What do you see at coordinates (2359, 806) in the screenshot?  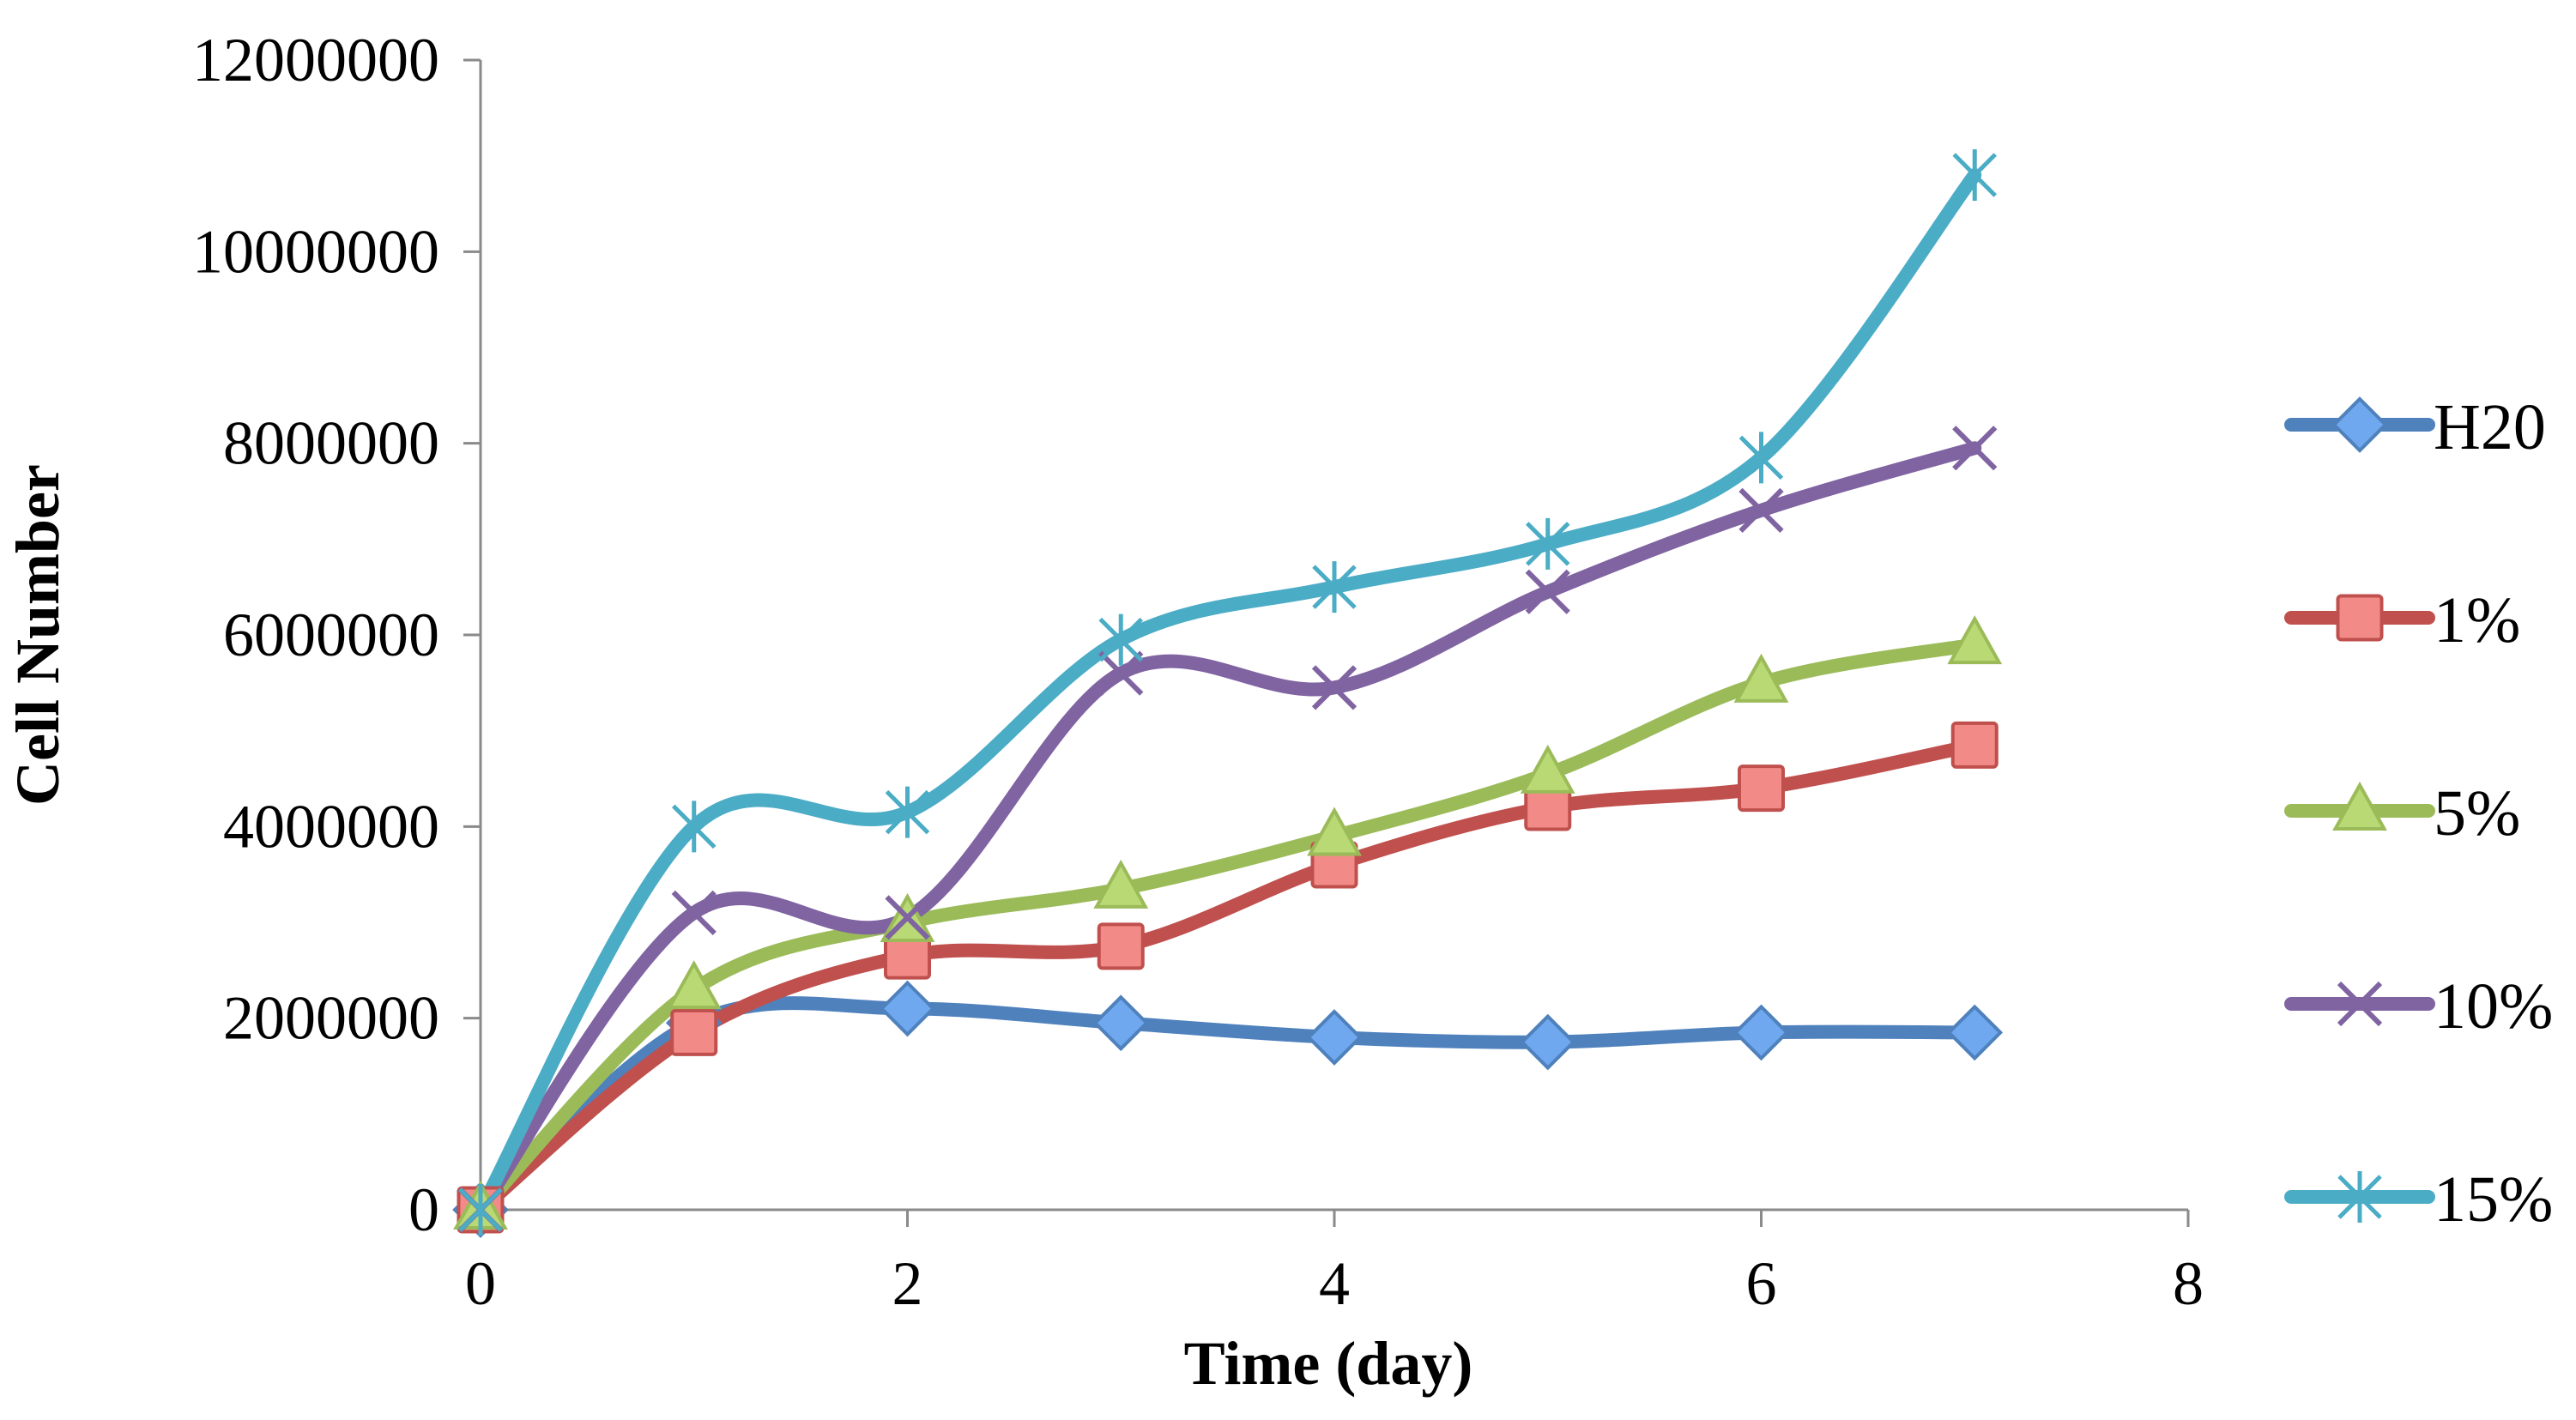 I see `legend-marker-5pct` at bounding box center [2359, 806].